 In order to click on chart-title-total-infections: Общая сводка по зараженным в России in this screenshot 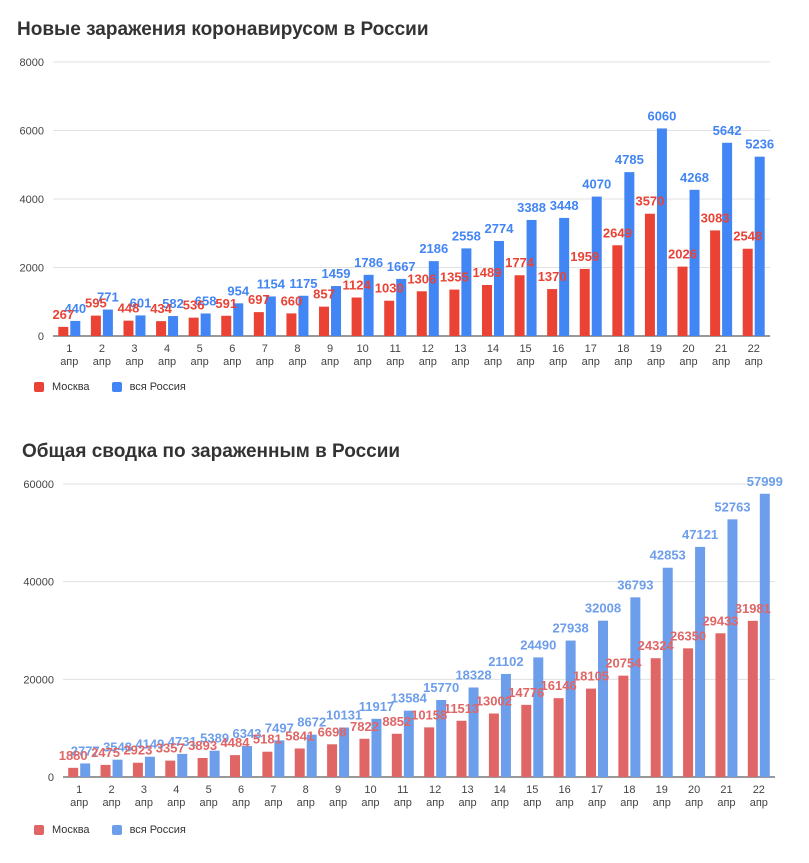, I will do `click(211, 451)`.